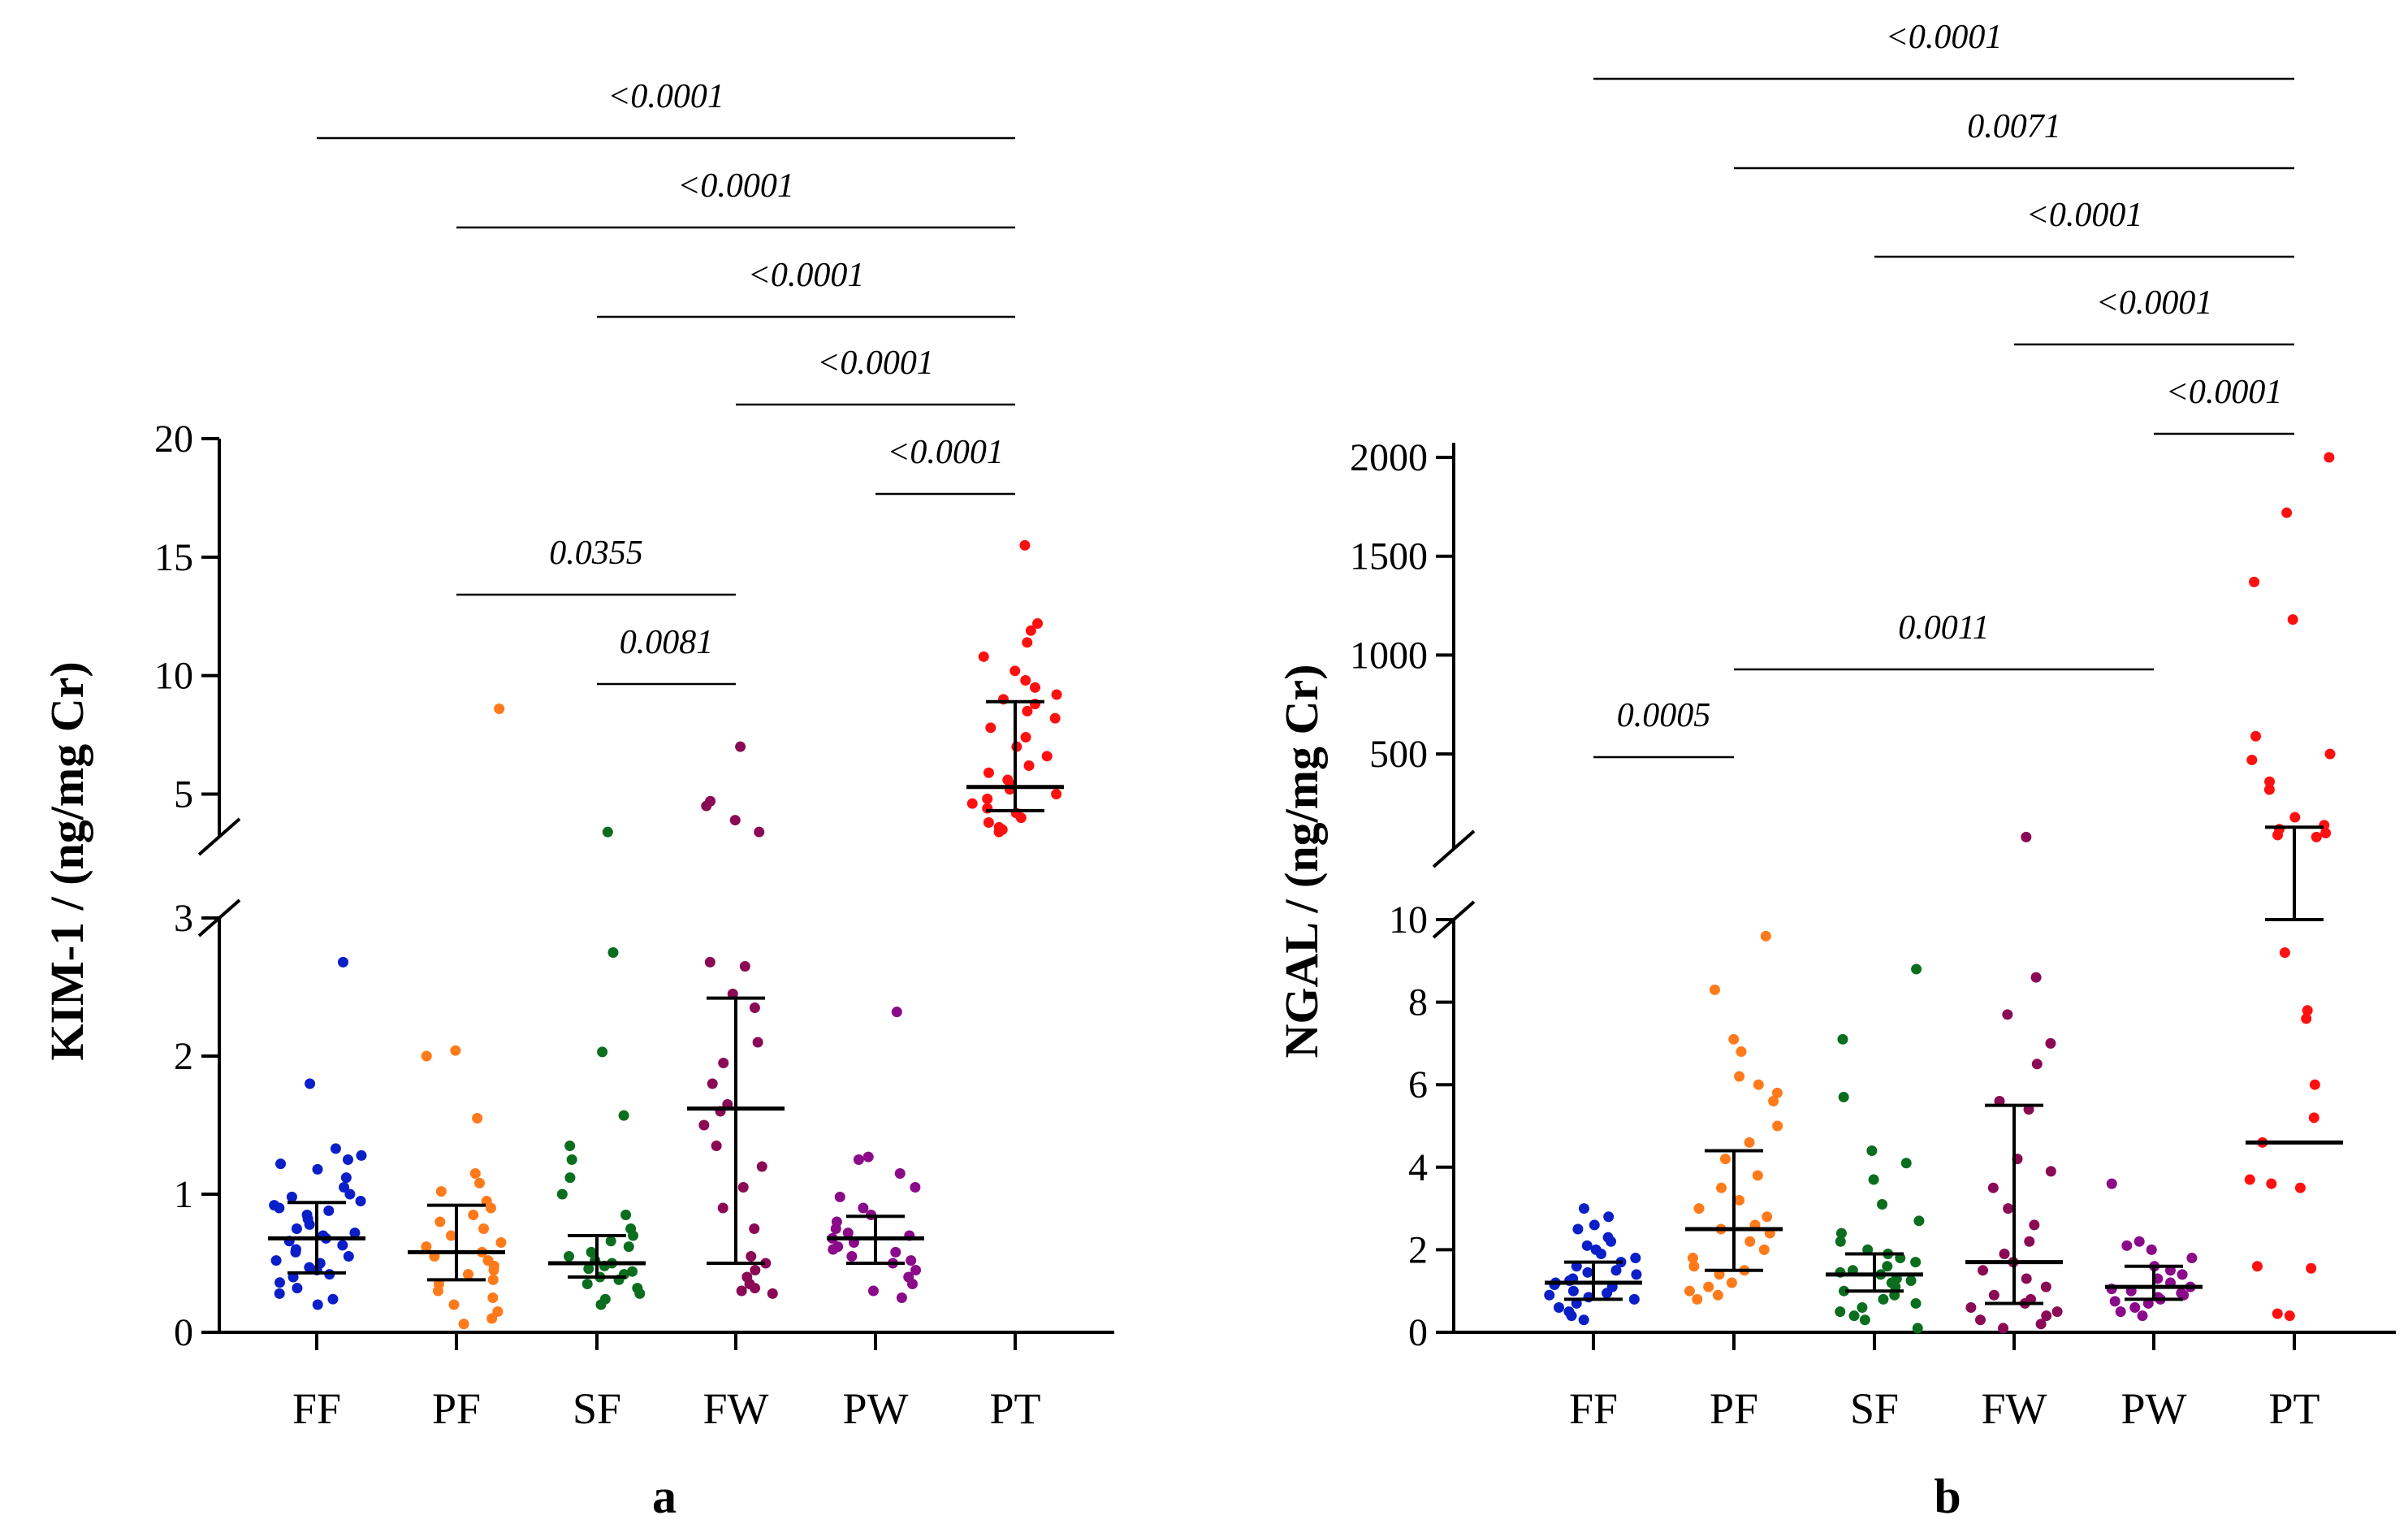  Describe the element at coordinates (1398, 754) in the screenshot. I see `y-tick-label: 500` at that location.